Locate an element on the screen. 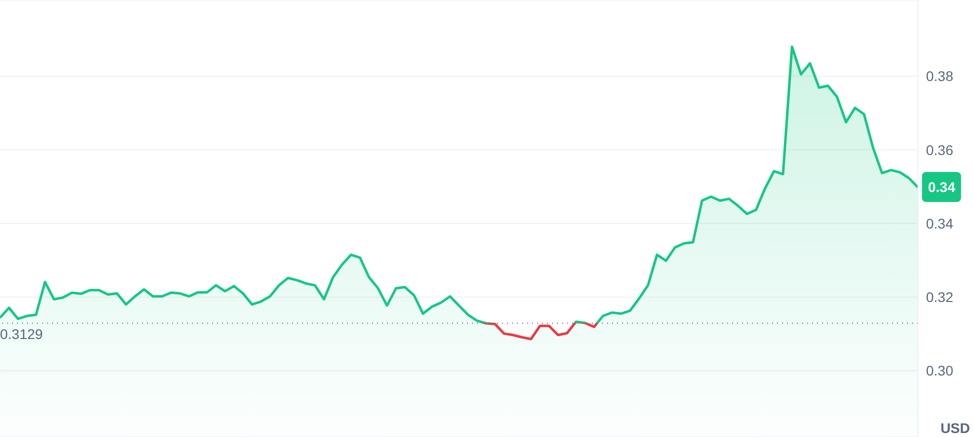 Image resolution: width=974 pixels, height=437 pixels. ref-line-label: 0.3129 is located at coordinates (22, 334).